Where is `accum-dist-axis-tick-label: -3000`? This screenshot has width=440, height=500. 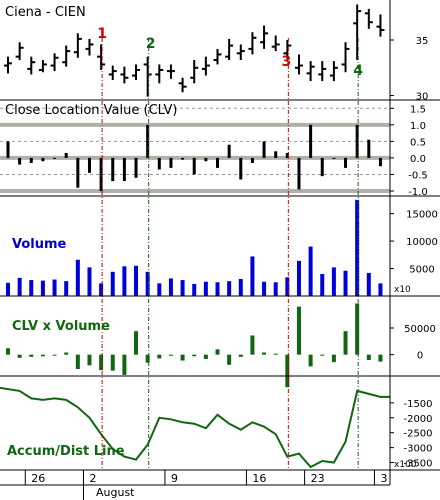
accum-dist-axis-tick-label: -3000 is located at coordinates (417, 449).